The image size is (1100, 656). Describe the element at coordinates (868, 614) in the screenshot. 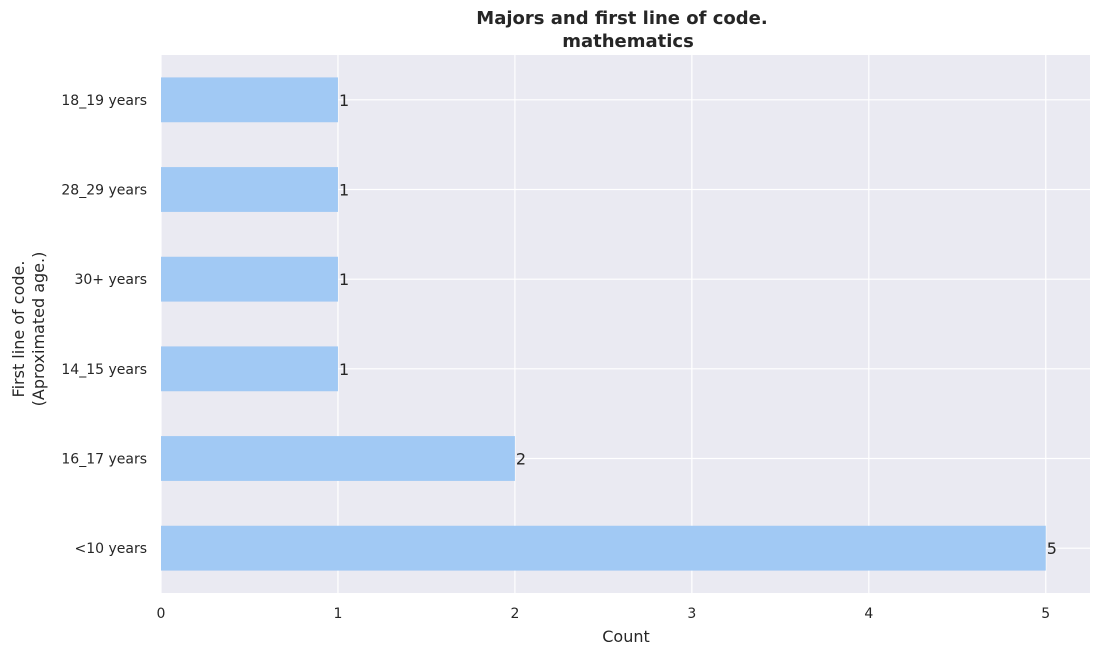

I see `x-tick-label: 4` at that location.